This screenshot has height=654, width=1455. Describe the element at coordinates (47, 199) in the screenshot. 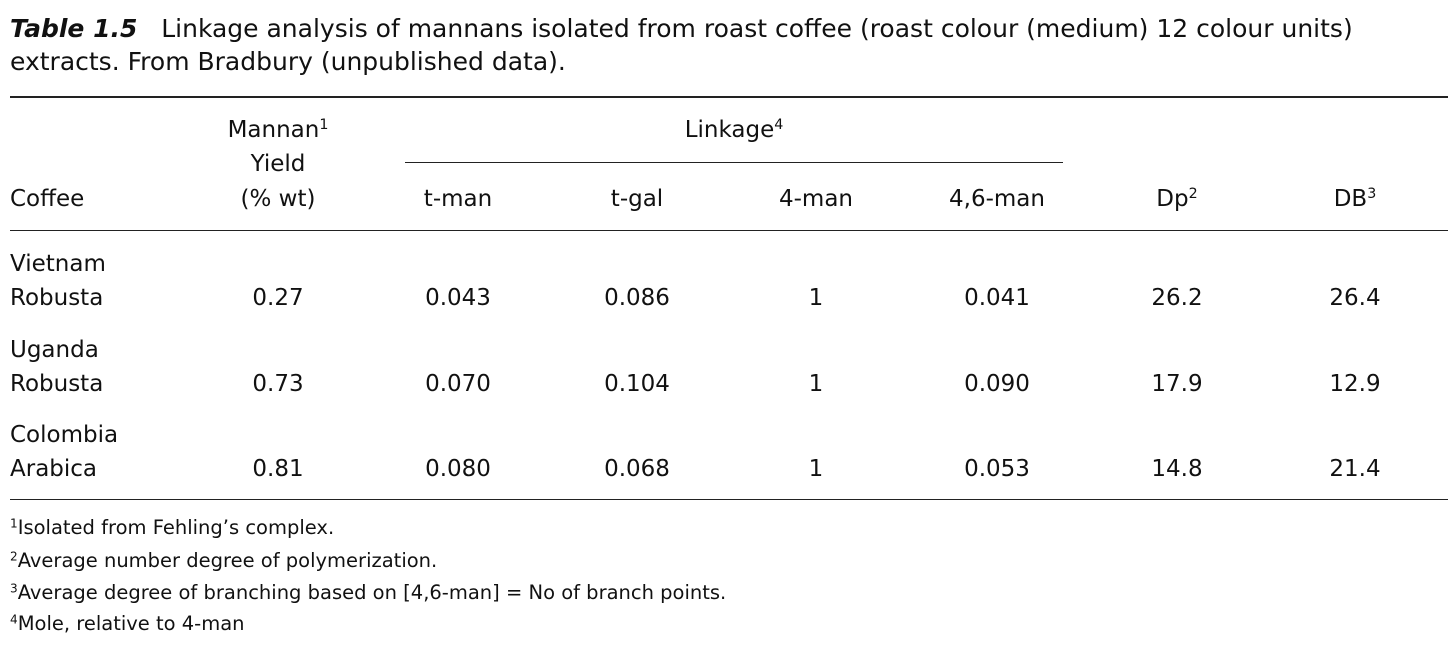

I see `header-coffee: Coffee` at that location.